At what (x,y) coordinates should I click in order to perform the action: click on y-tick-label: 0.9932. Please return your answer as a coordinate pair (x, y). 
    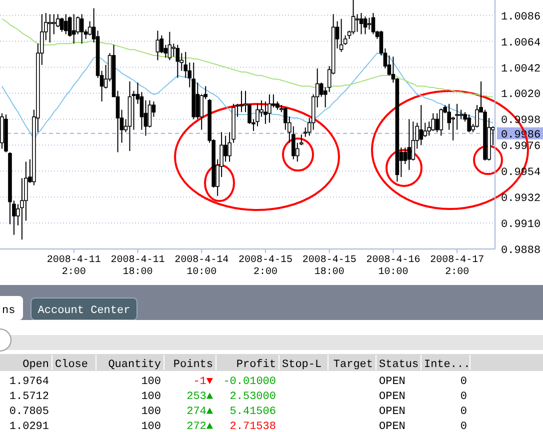
    Looking at the image, I should click on (521, 199).